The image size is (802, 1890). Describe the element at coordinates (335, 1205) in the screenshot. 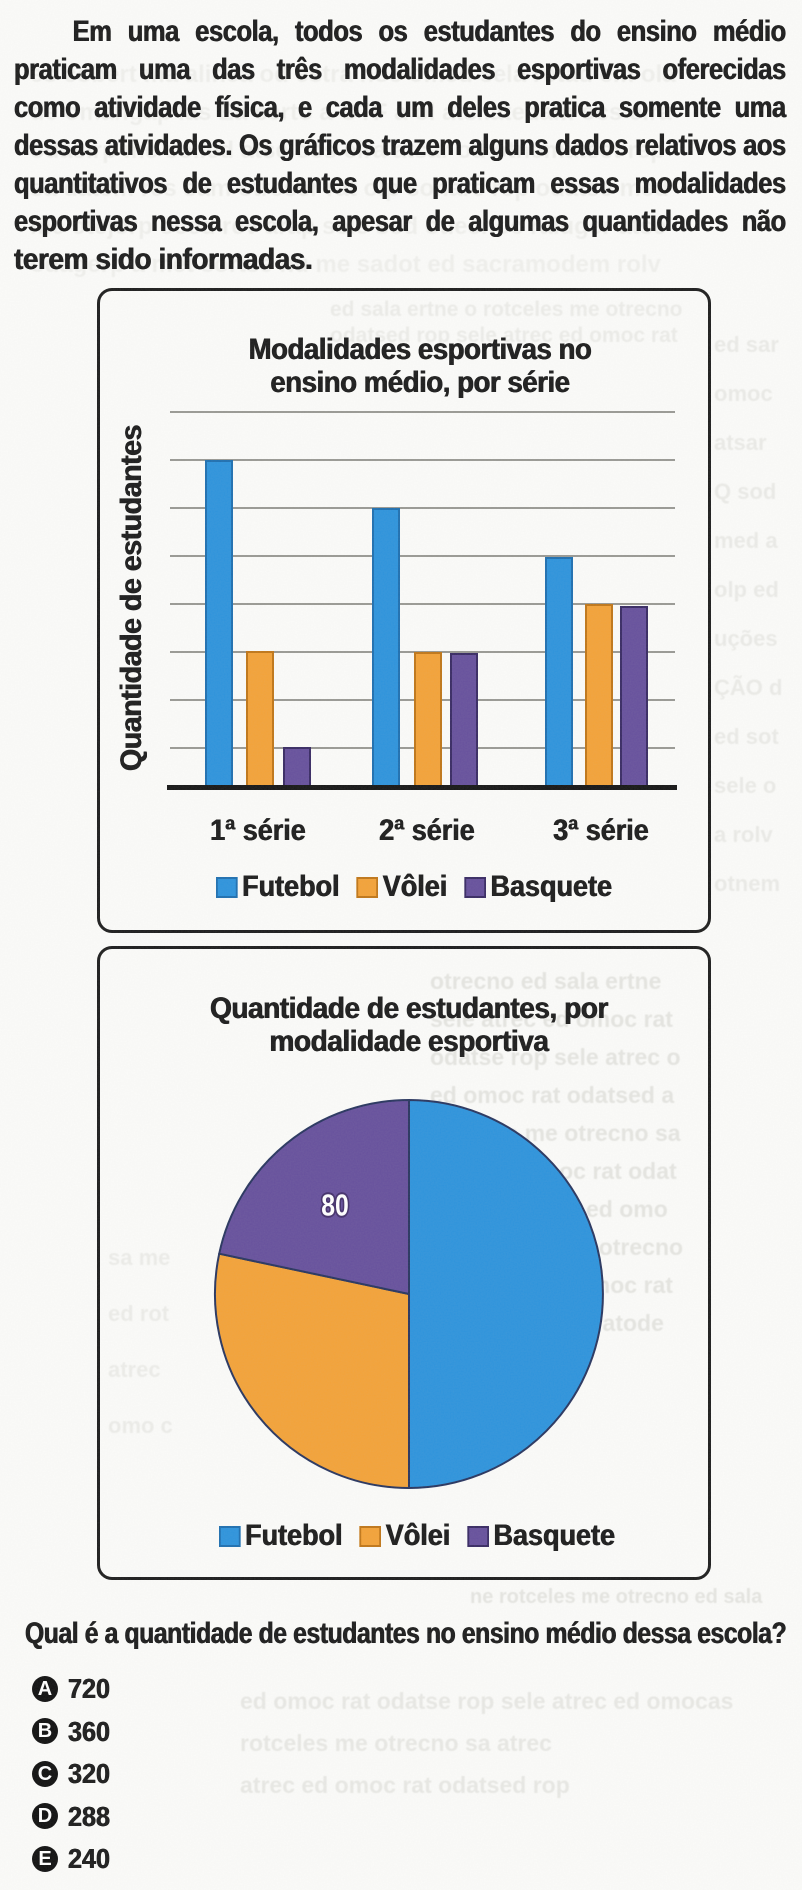

I see `svg-text: 80` at that location.